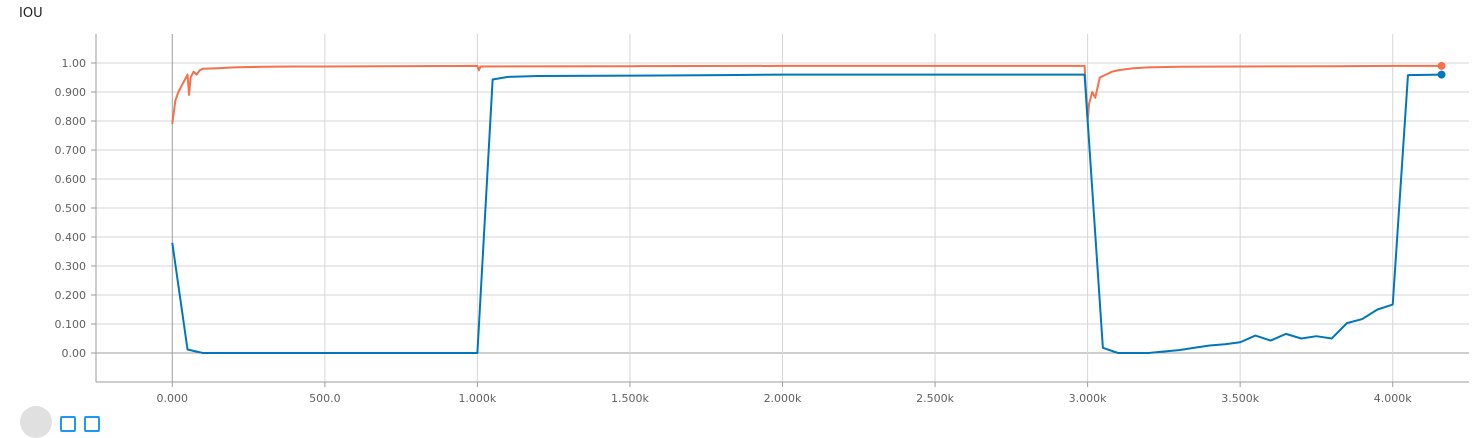 The width and height of the screenshot is (1482, 438). I want to click on data-selection-icon, so click(68, 424).